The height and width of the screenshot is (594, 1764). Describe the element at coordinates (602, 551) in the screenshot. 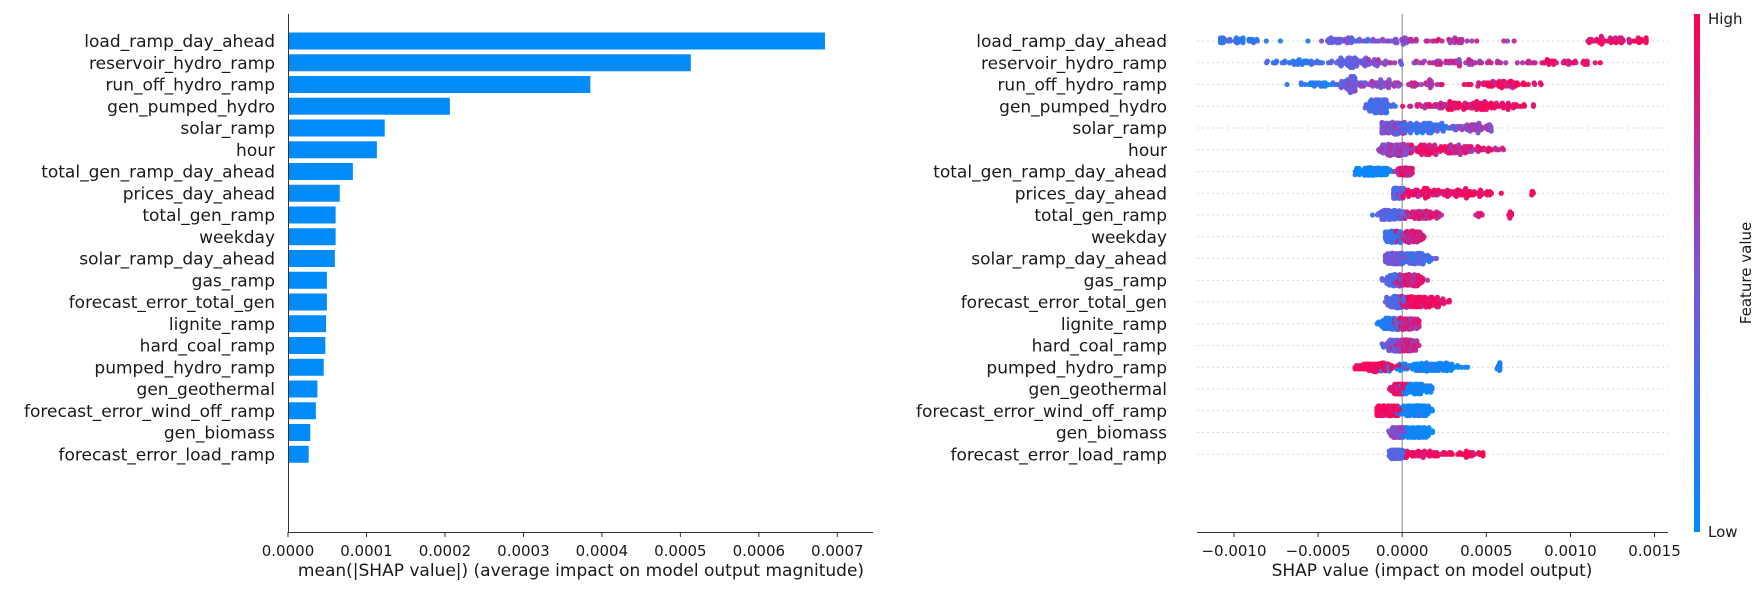

I see `bar-x-tick-label: 0.0004` at that location.